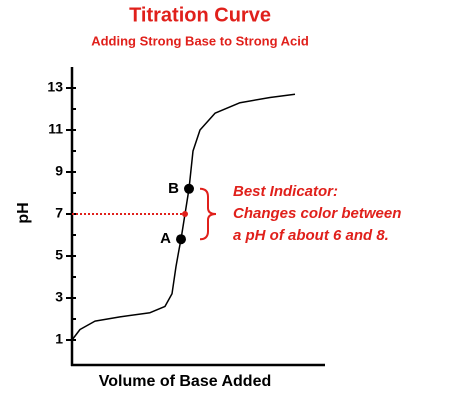  I want to click on point-label: B, so click(173, 188).